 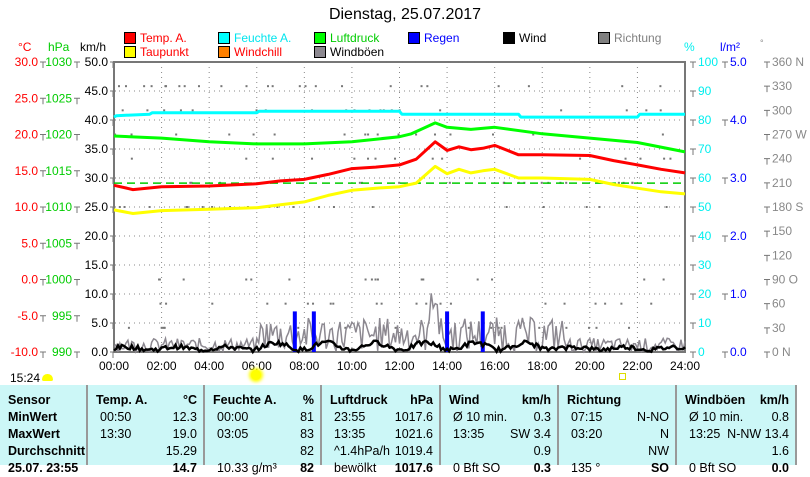 I want to click on x-tick-label: 08:00, so click(x=304, y=366).